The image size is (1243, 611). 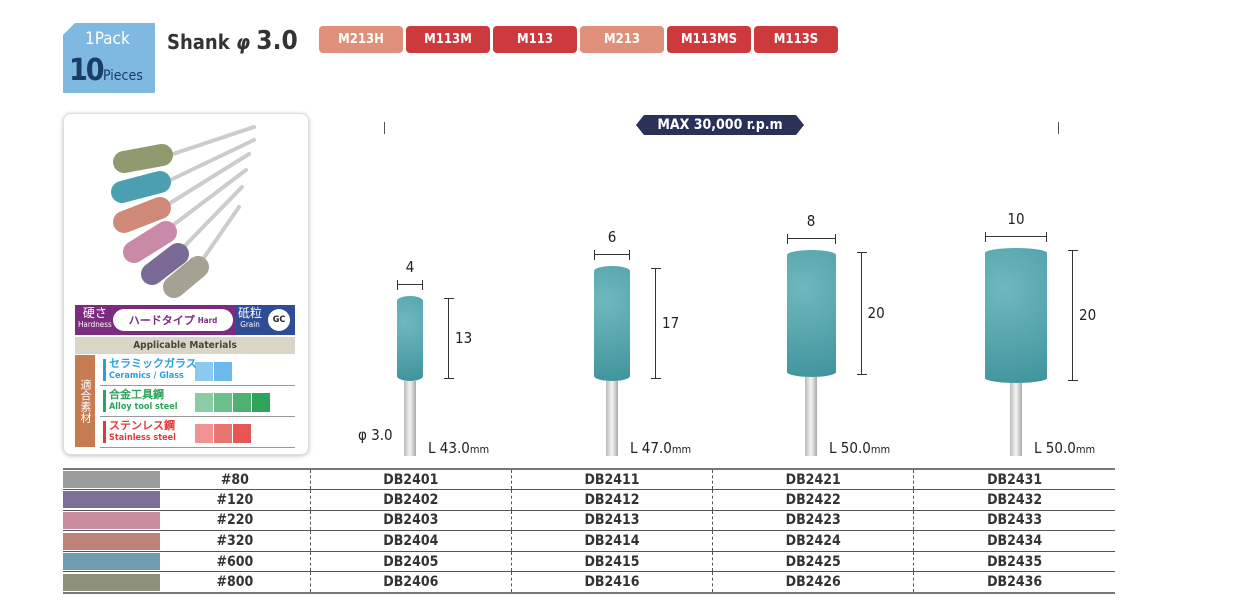 What do you see at coordinates (410, 561) in the screenshot?
I see `product-code: DB2405` at bounding box center [410, 561].